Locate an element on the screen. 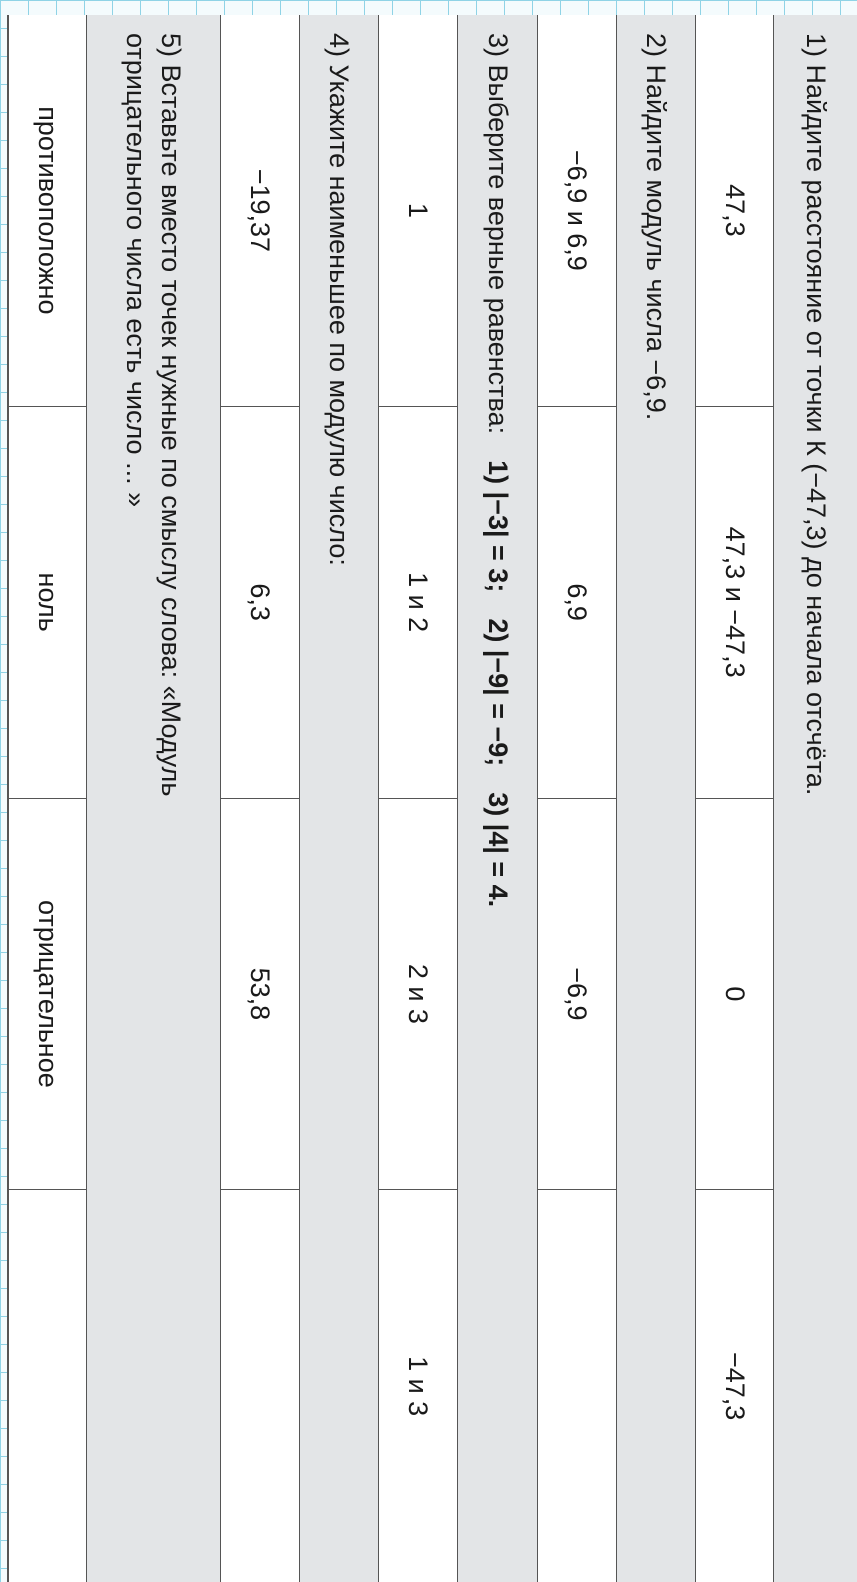 Image resolution: width=857 pixels, height=1582 pixels. answers-5: противоположно ноль отрицательное is located at coordinates (47, 798).